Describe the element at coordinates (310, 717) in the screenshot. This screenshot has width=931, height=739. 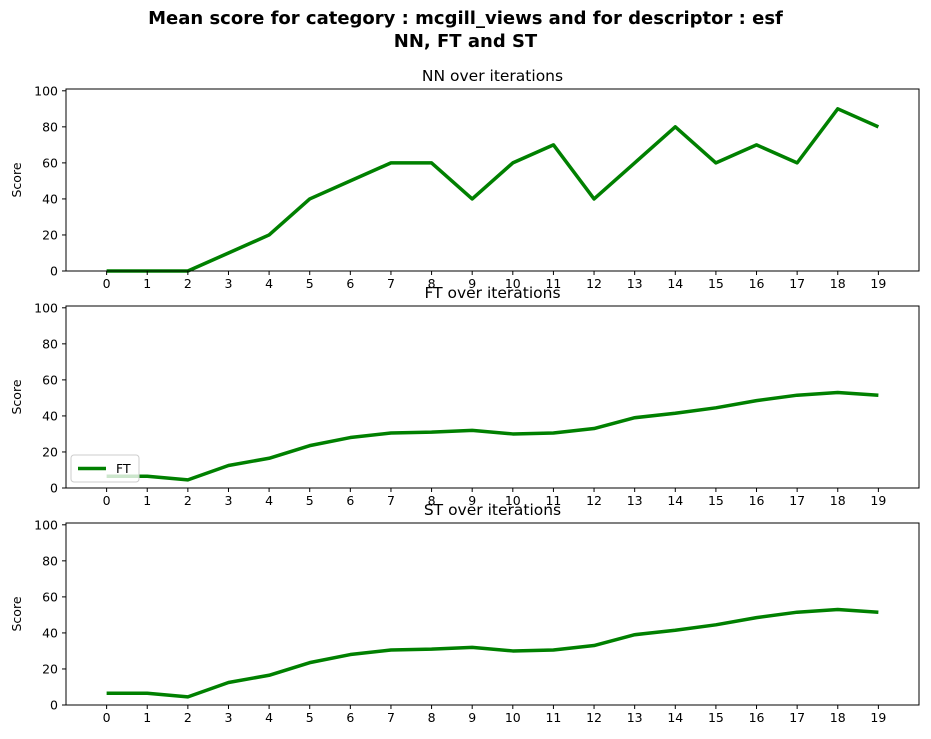
I see `chart3-xtick-label-5: 5` at that location.